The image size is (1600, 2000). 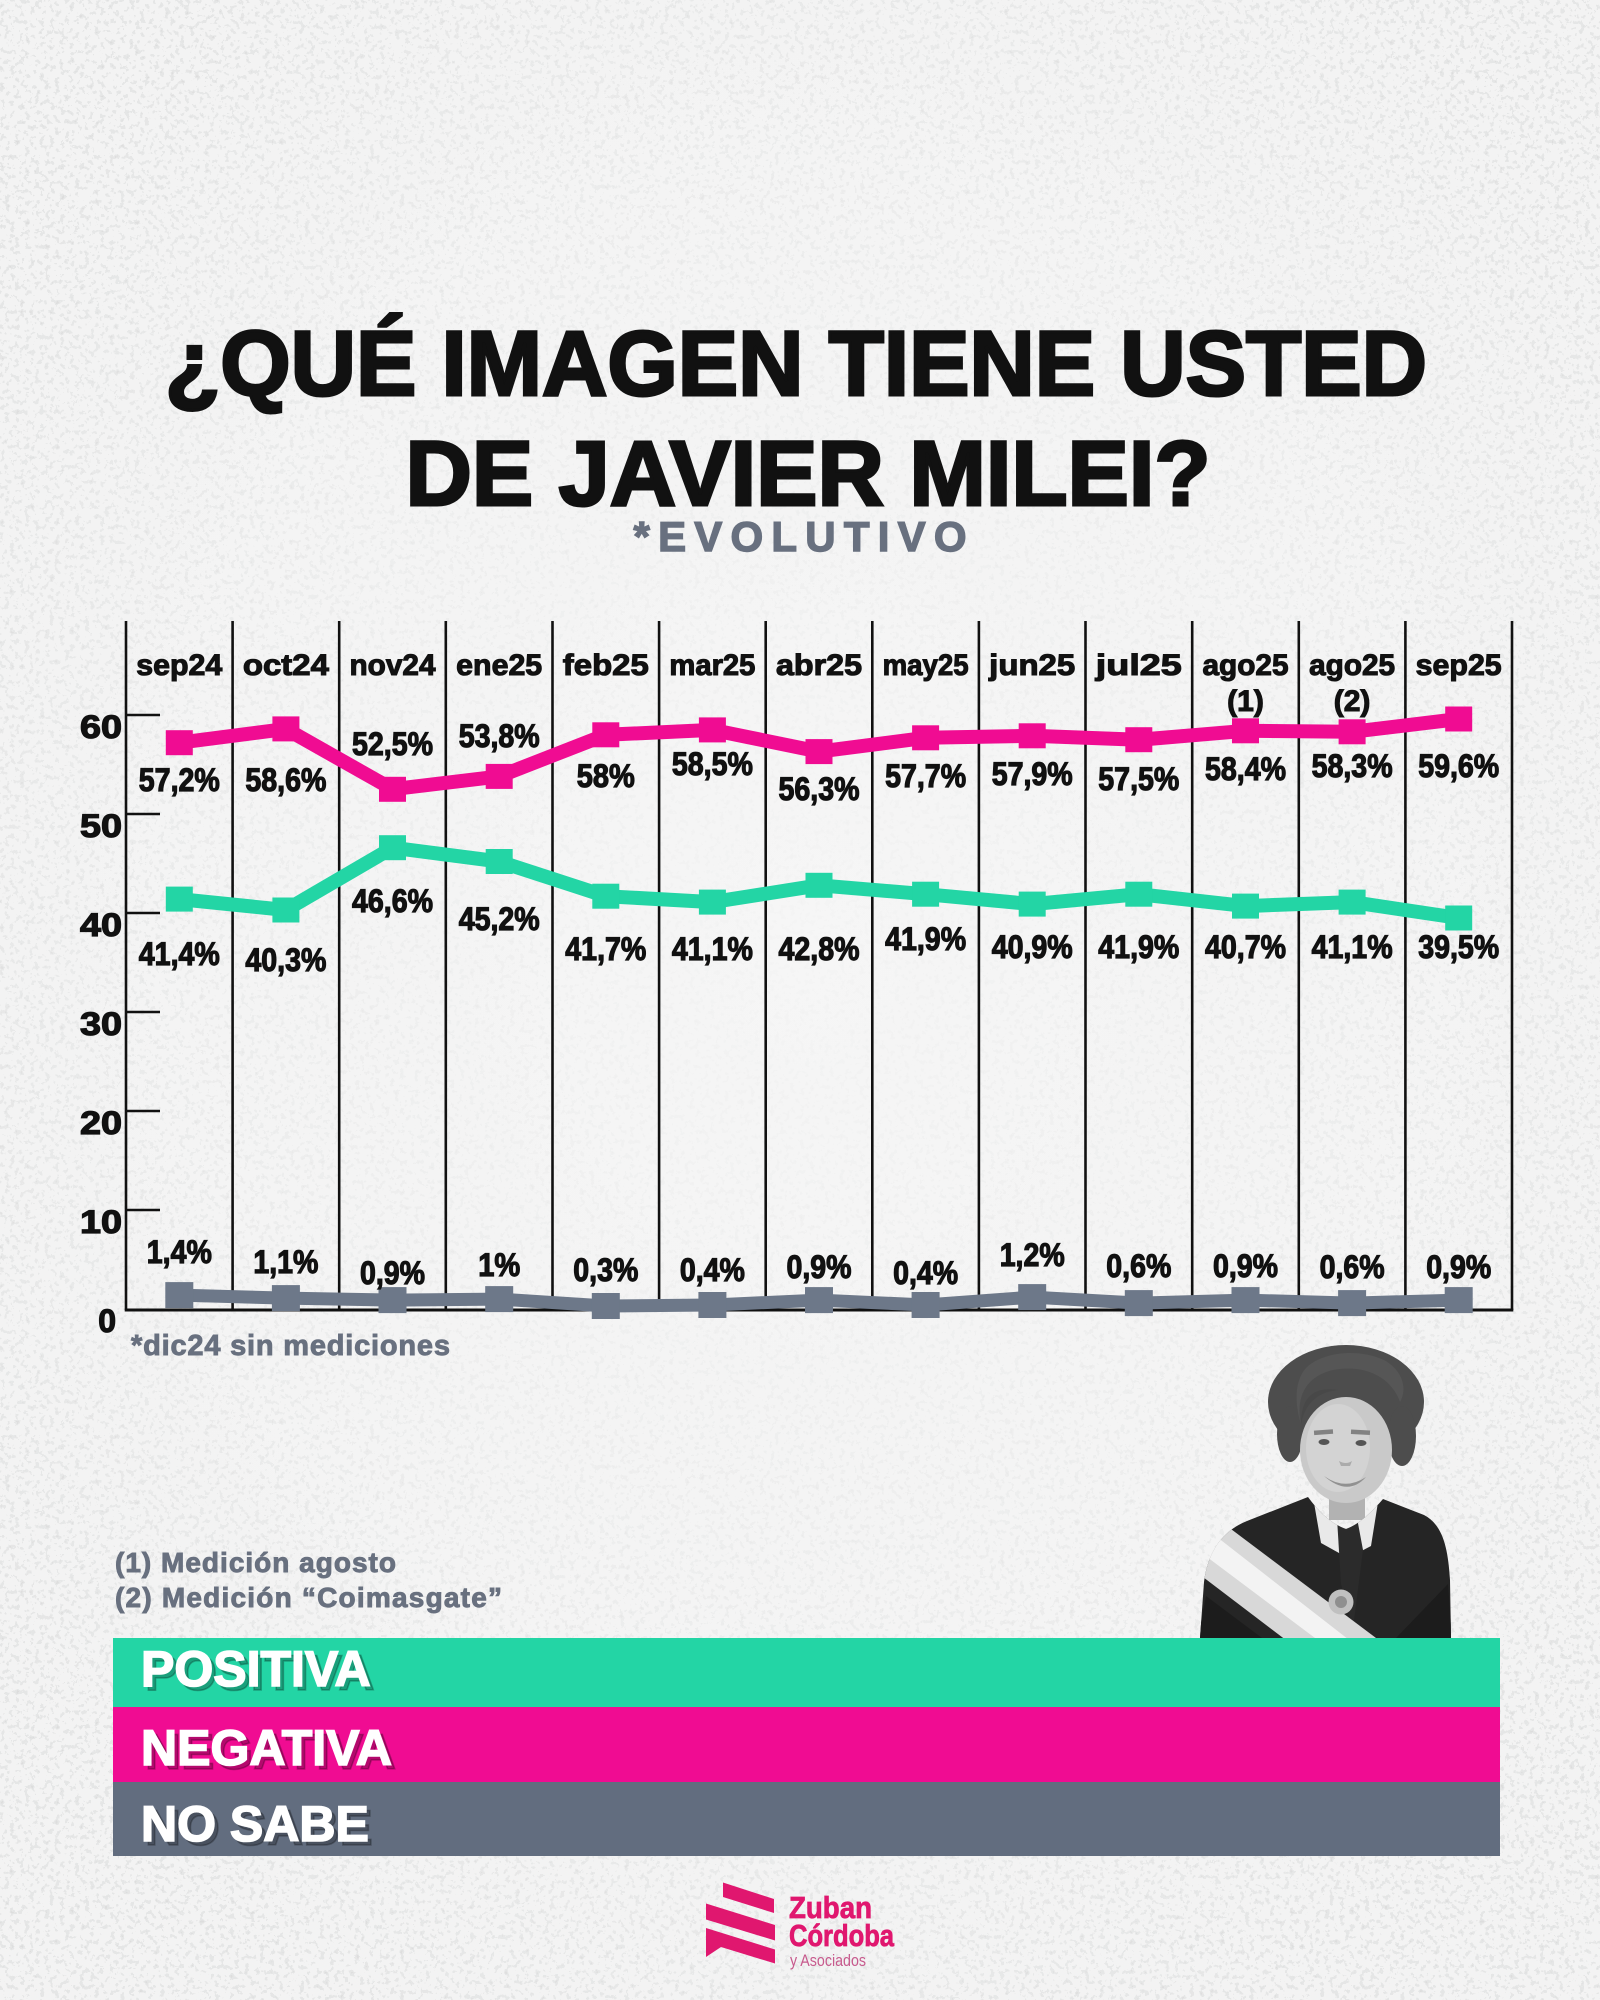 I want to click on svg-text: 40,3%, so click(x=285, y=960).